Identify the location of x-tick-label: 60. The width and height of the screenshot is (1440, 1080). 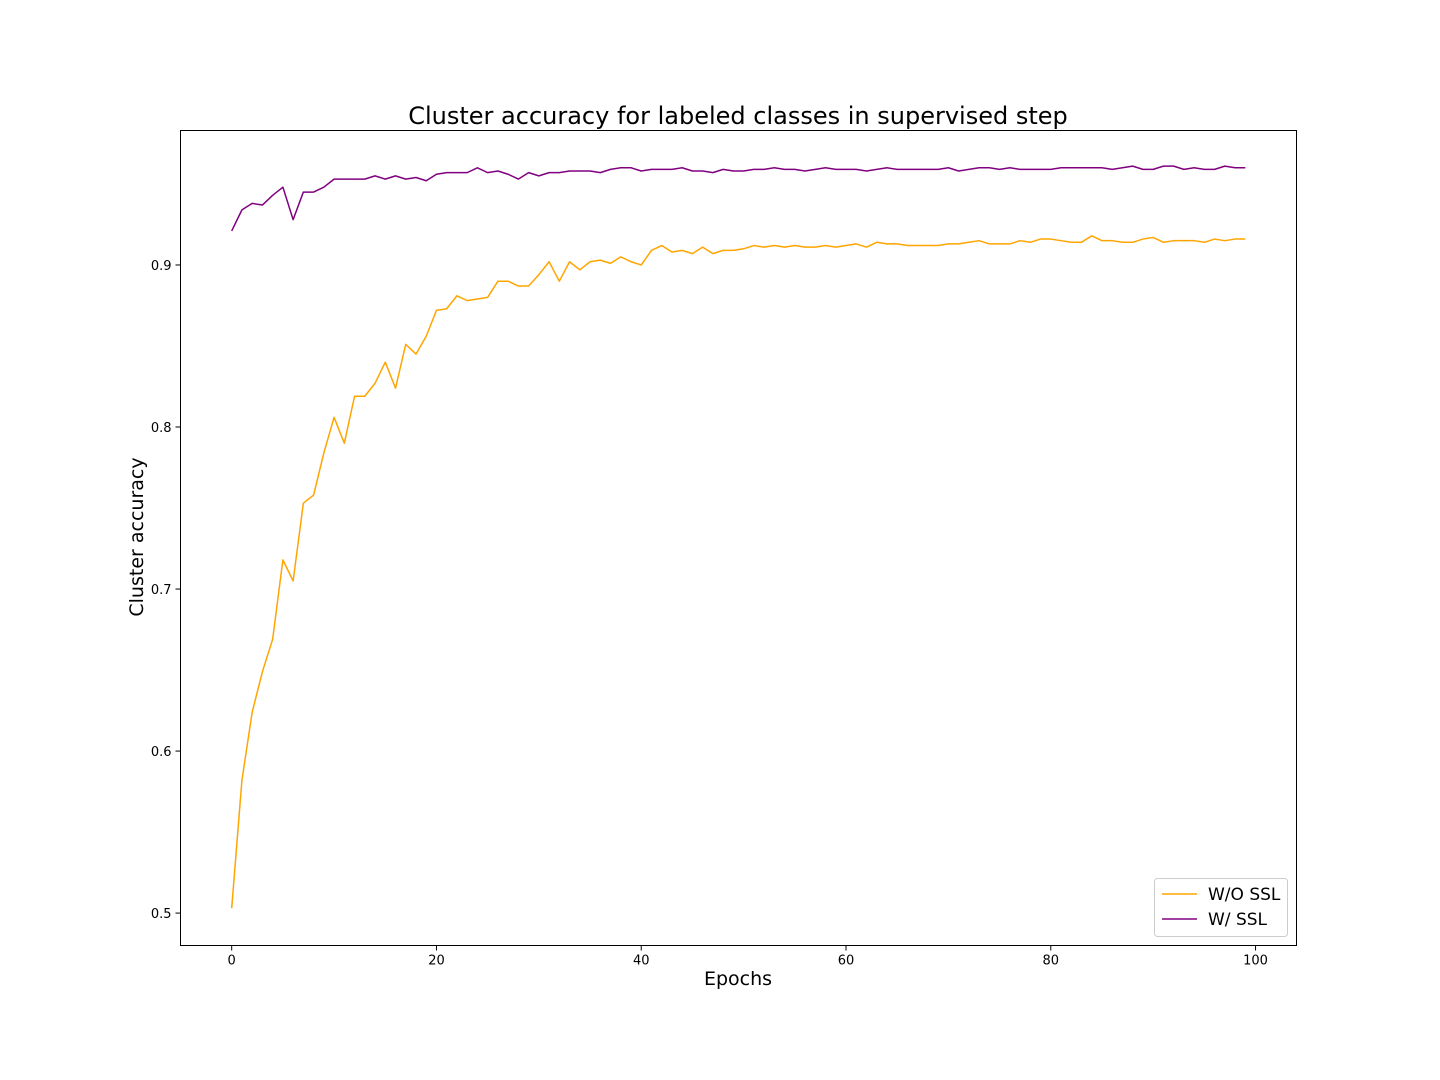
(846, 961).